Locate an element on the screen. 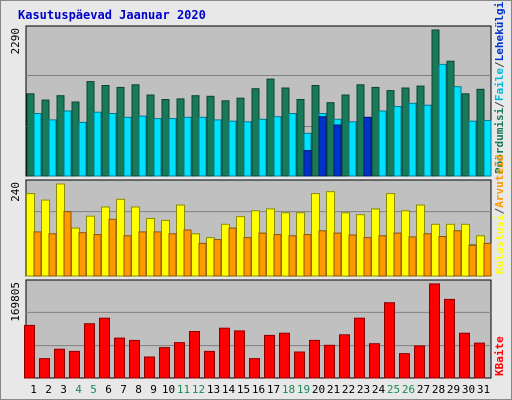 The height and width of the screenshot is (400, 512). bar-pöördumisi-day-22 is located at coordinates (345, 135).